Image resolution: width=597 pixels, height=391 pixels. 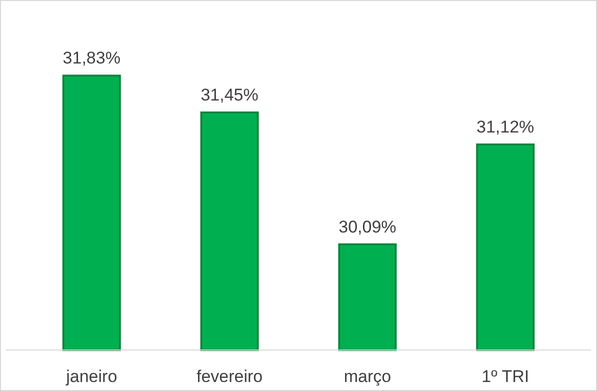 I want to click on x-tick-label: março, so click(x=368, y=376).